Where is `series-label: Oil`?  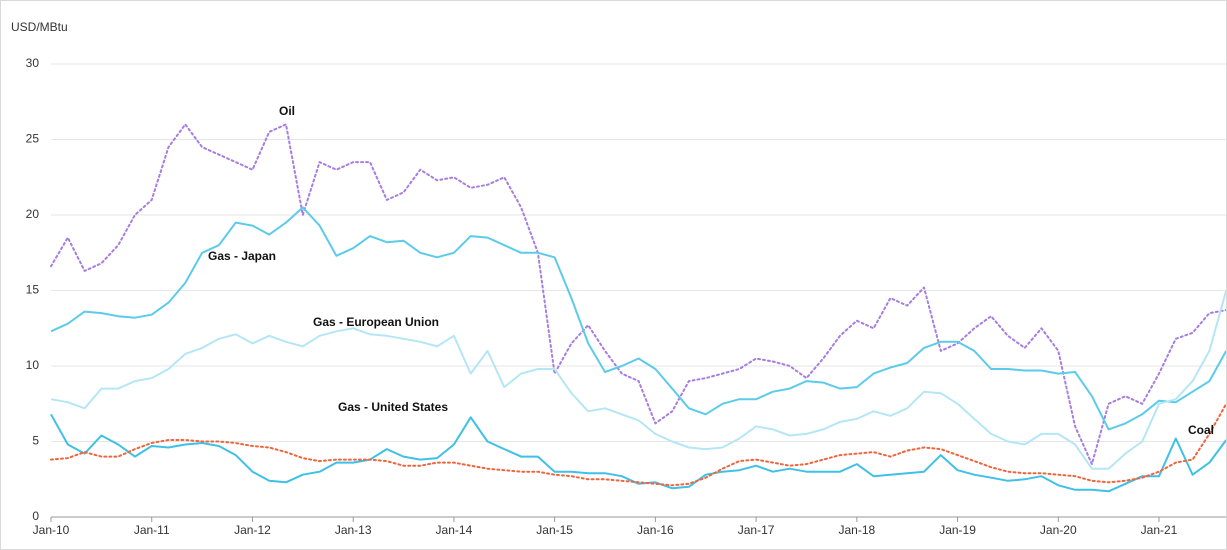
series-label: Oil is located at coordinates (287, 111).